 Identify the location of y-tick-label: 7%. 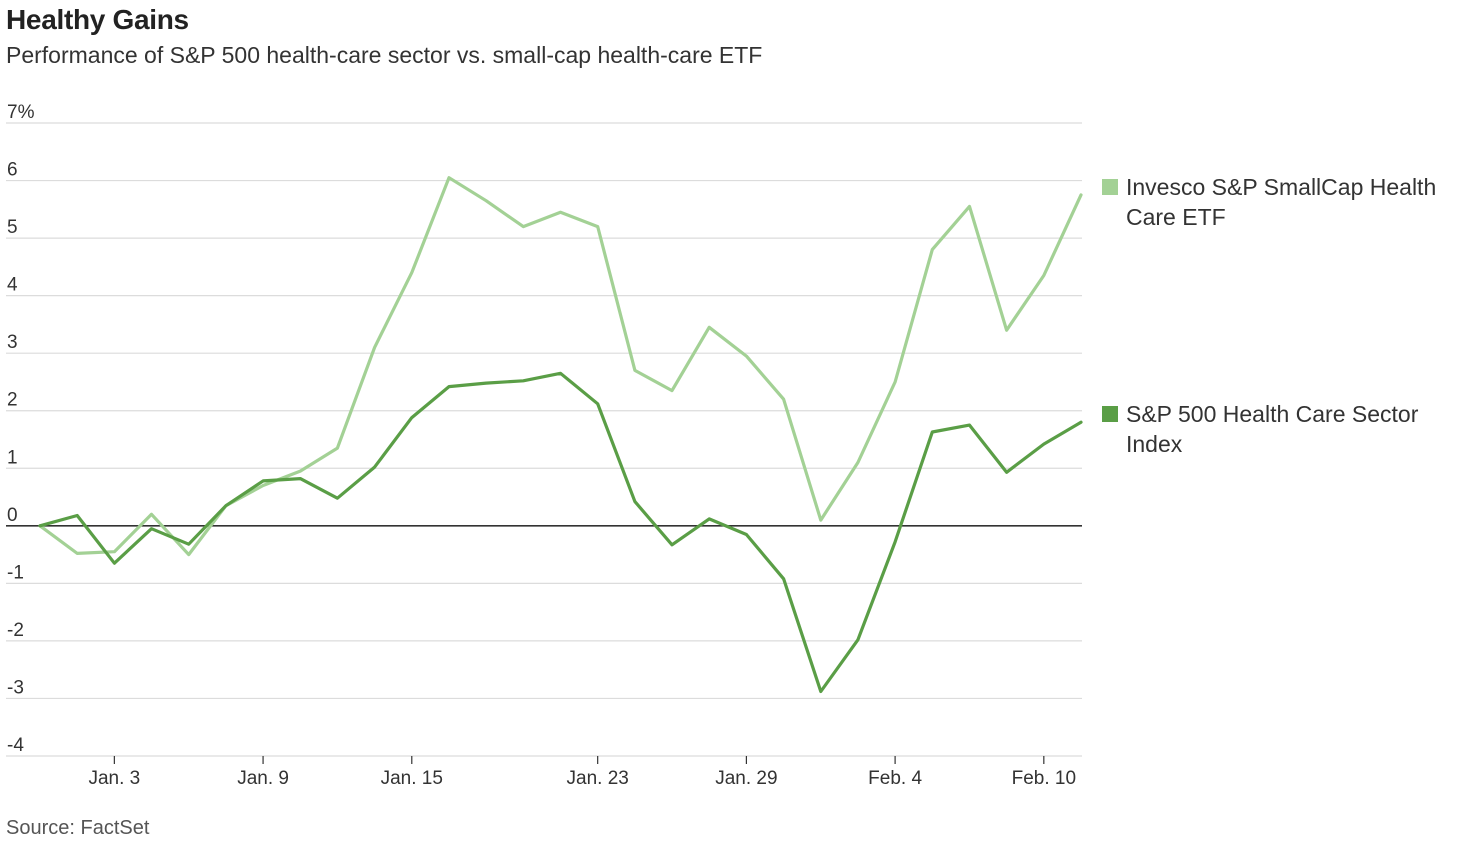
(21, 112).